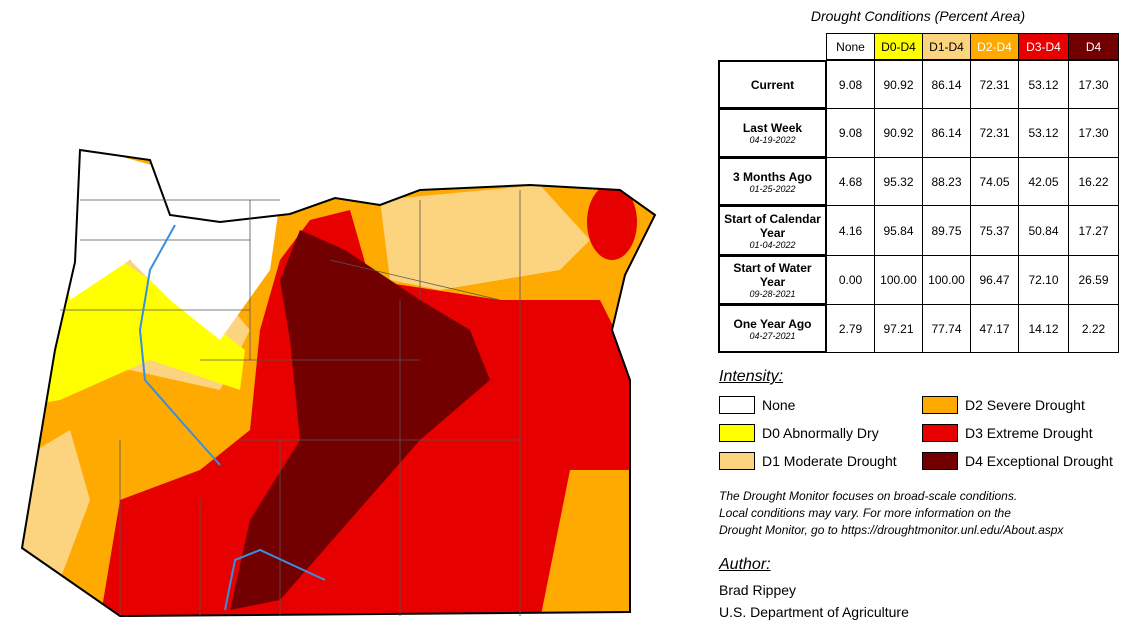 The width and height of the screenshot is (1140, 641). I want to click on column-label: D4, so click(1093, 46).